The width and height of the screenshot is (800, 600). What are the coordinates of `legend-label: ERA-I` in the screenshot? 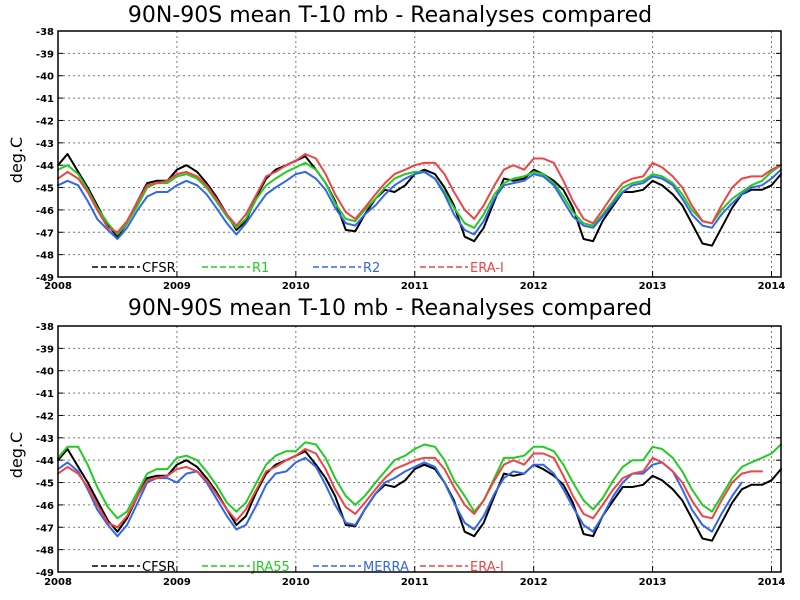 It's located at (487, 268).